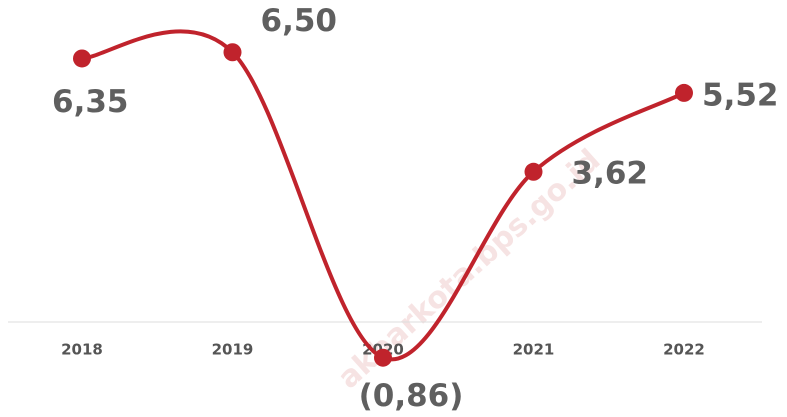 Image resolution: width=787 pixels, height=417 pixels. Describe the element at coordinates (534, 350) in the screenshot. I see `x-tick-label: 2021` at that location.